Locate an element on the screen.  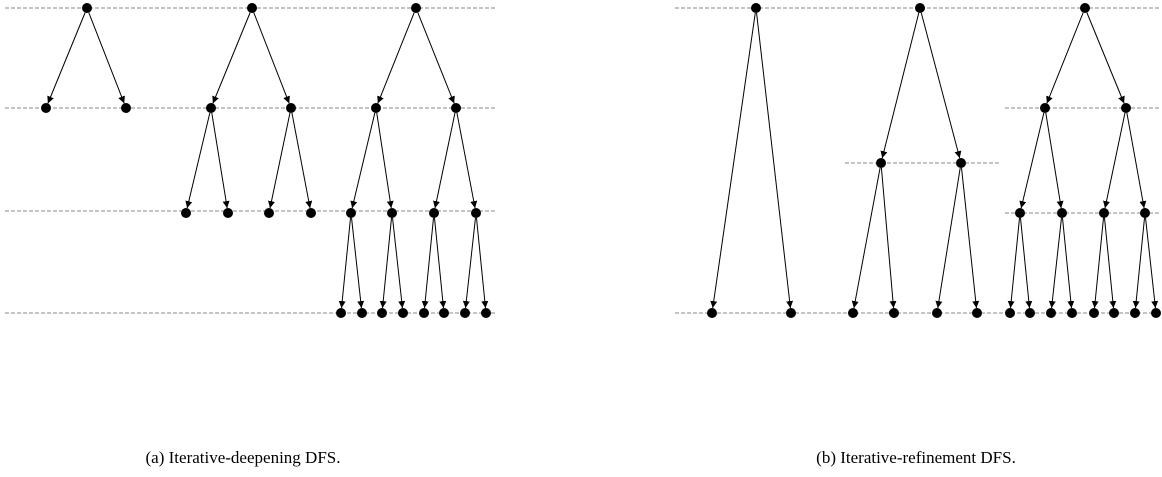
a-tree-2-node is located at coordinates (252, 8).